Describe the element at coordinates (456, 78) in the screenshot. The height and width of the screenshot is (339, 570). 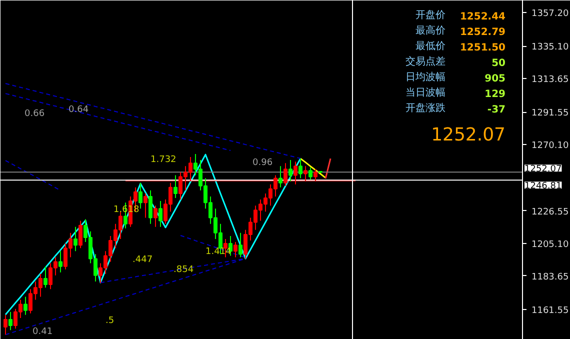
I see `text: 日均波幅 905` at that location.